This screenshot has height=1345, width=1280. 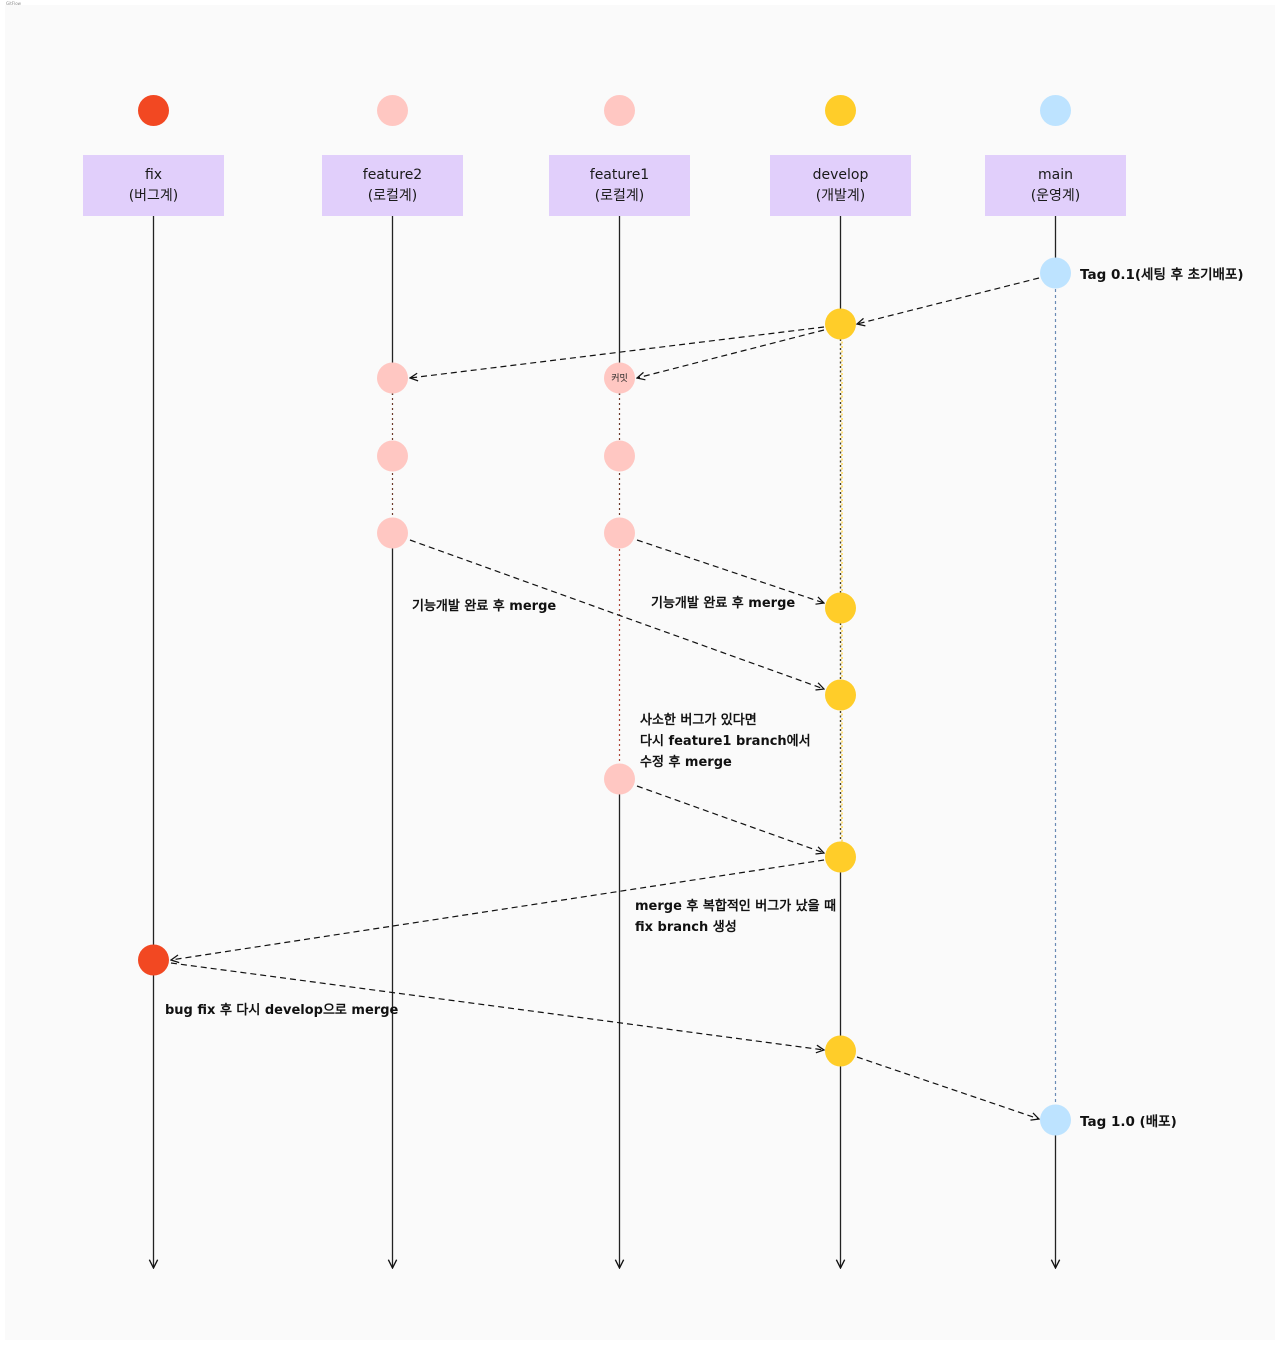 I want to click on note-complex-bug-line-1: merge 후 복합적인 버그가 났을 때, so click(x=736, y=906).